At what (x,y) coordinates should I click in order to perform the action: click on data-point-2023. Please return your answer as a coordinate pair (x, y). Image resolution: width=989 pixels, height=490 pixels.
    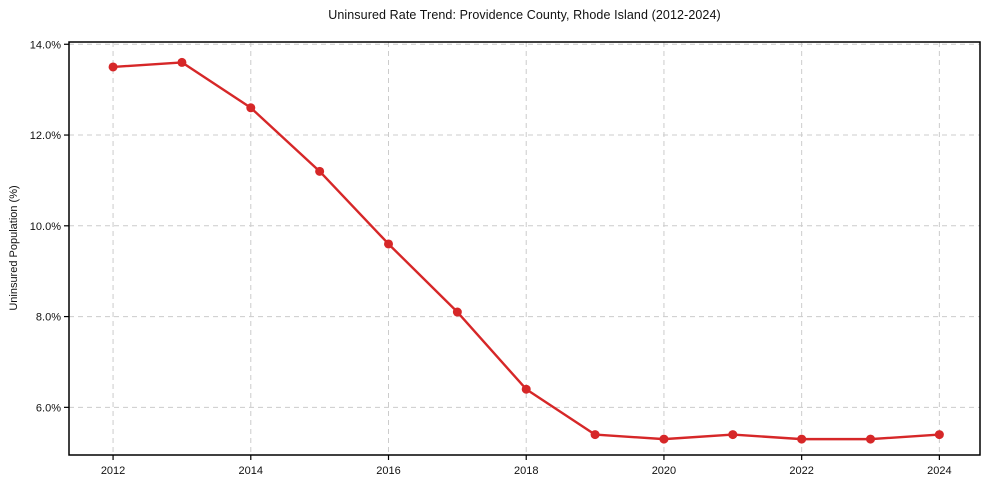
    Looking at the image, I should click on (871, 439).